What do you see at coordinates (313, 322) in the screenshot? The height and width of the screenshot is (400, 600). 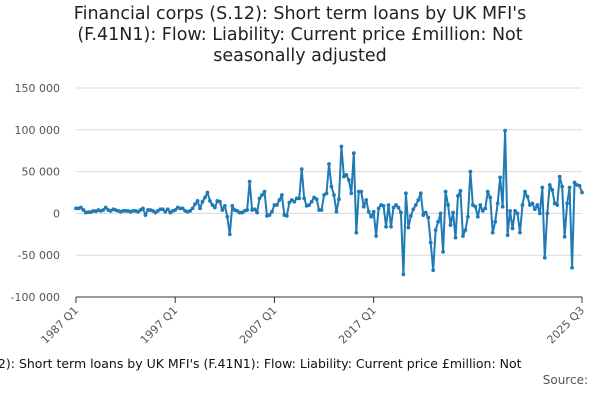 I see `x-axis-ticks: 1987 Q1 1997 Q1 2007 Q1 2017 Q1 2025 Q3` at bounding box center [313, 322].